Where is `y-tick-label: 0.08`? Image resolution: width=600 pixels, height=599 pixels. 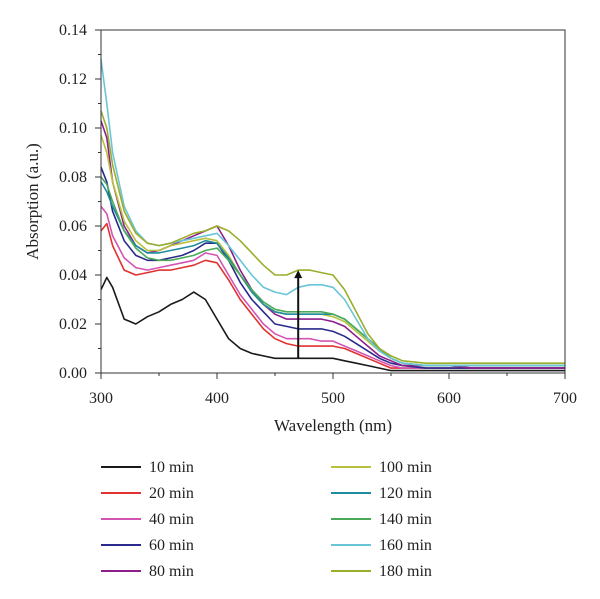
y-tick-label: 0.08 is located at coordinates (73, 177).